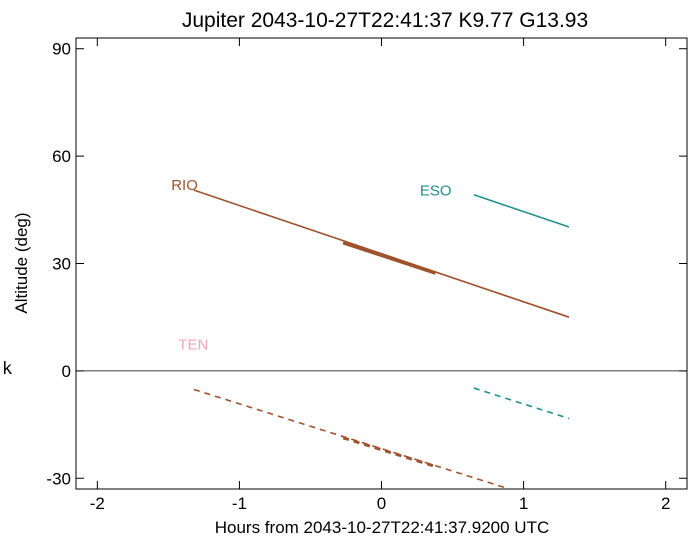 The height and width of the screenshot is (539, 697). Describe the element at coordinates (193, 344) in the screenshot. I see `series-label-ten: TEN` at that location.